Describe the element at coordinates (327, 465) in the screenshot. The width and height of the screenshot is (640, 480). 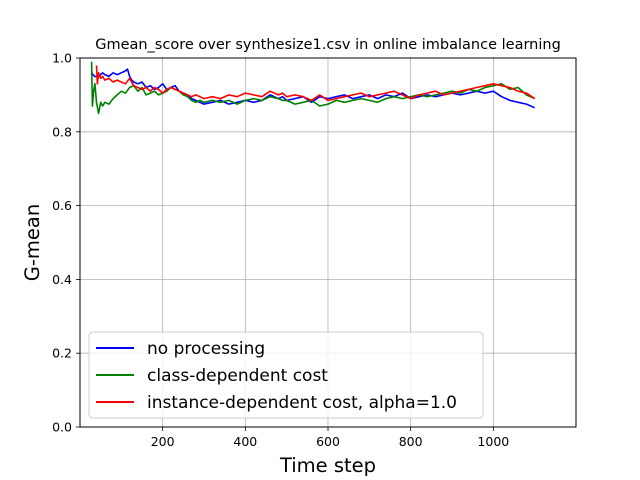
I see `x-axis-label: Time step` at that location.